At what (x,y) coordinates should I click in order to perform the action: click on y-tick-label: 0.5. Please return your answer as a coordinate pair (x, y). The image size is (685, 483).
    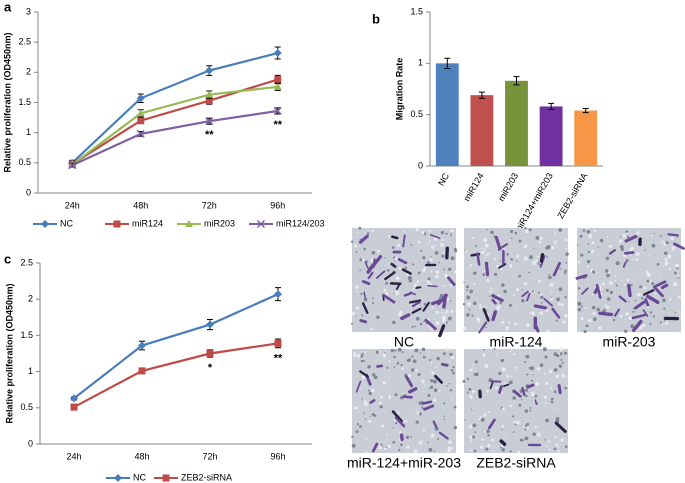
    Looking at the image, I should click on (26, 407).